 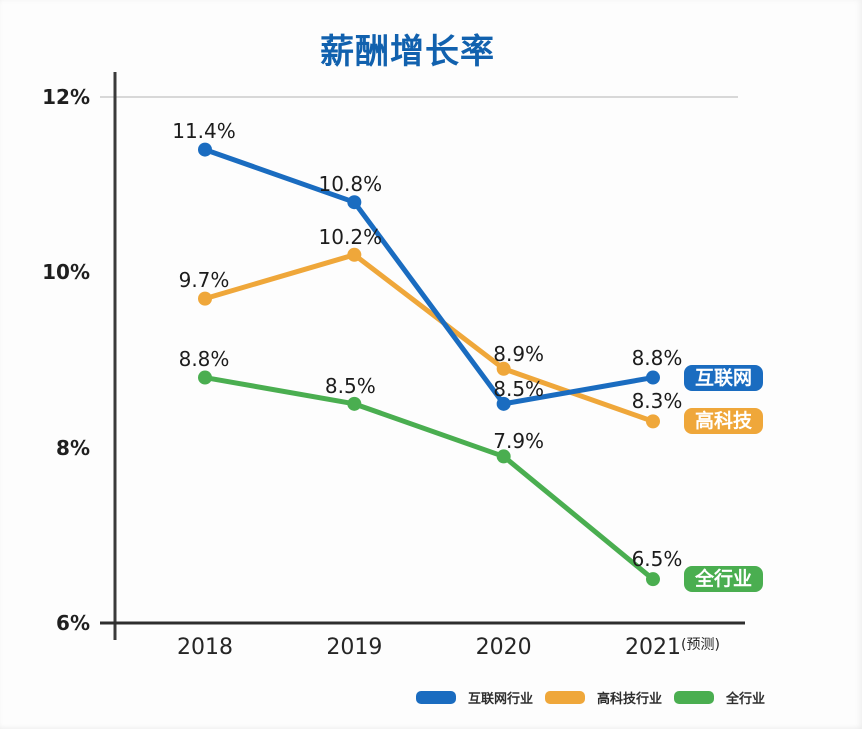 What do you see at coordinates (66, 97) in the screenshot?
I see `y-axis-tick-label: 12%` at bounding box center [66, 97].